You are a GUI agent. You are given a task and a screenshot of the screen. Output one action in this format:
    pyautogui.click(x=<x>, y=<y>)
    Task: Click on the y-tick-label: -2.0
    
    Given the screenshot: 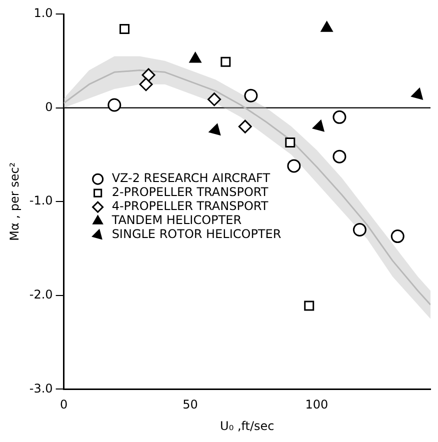 What is the action you would take?
    pyautogui.click(x=41, y=295)
    